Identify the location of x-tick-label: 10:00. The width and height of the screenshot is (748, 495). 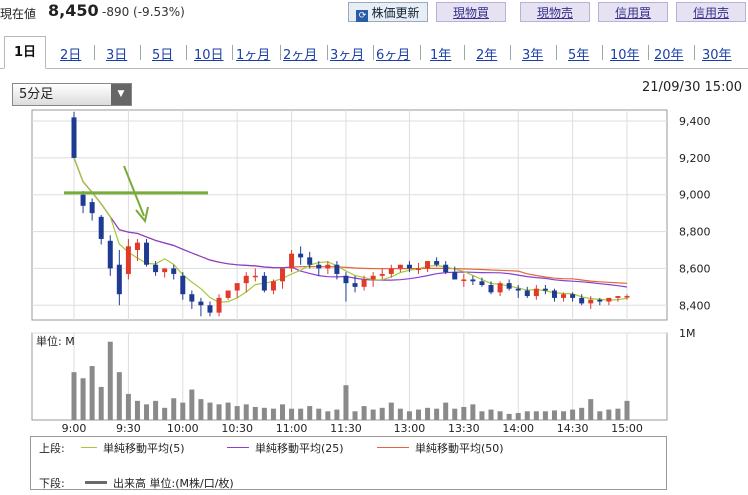
(183, 428).